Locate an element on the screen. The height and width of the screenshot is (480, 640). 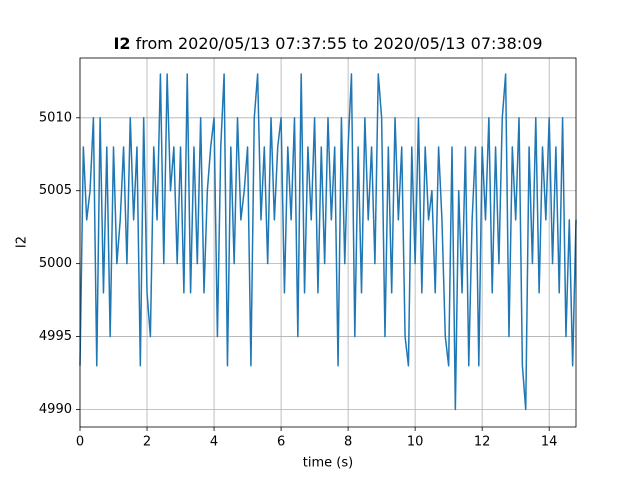
x-tick-label: 4 is located at coordinates (214, 442).